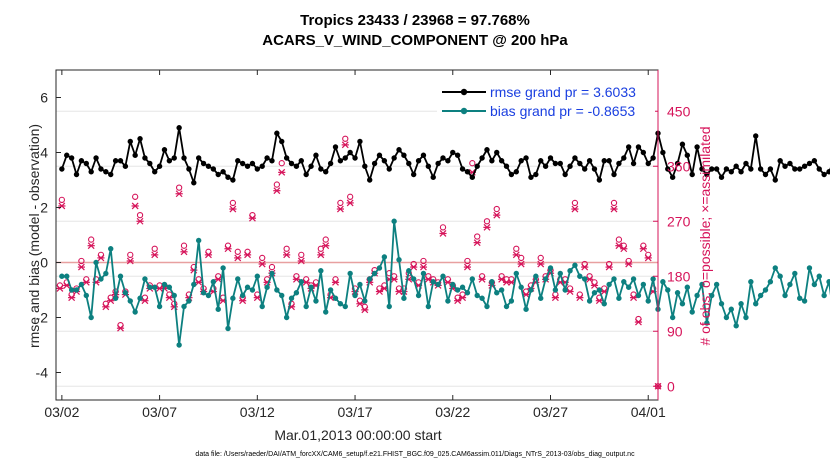 Image resolution: width=830 pixels, height=470 pixels. Describe the element at coordinates (705, 235) in the screenshot. I see `y-axis-right-label: # of obs: o=possible; ×=assimilated` at that location.